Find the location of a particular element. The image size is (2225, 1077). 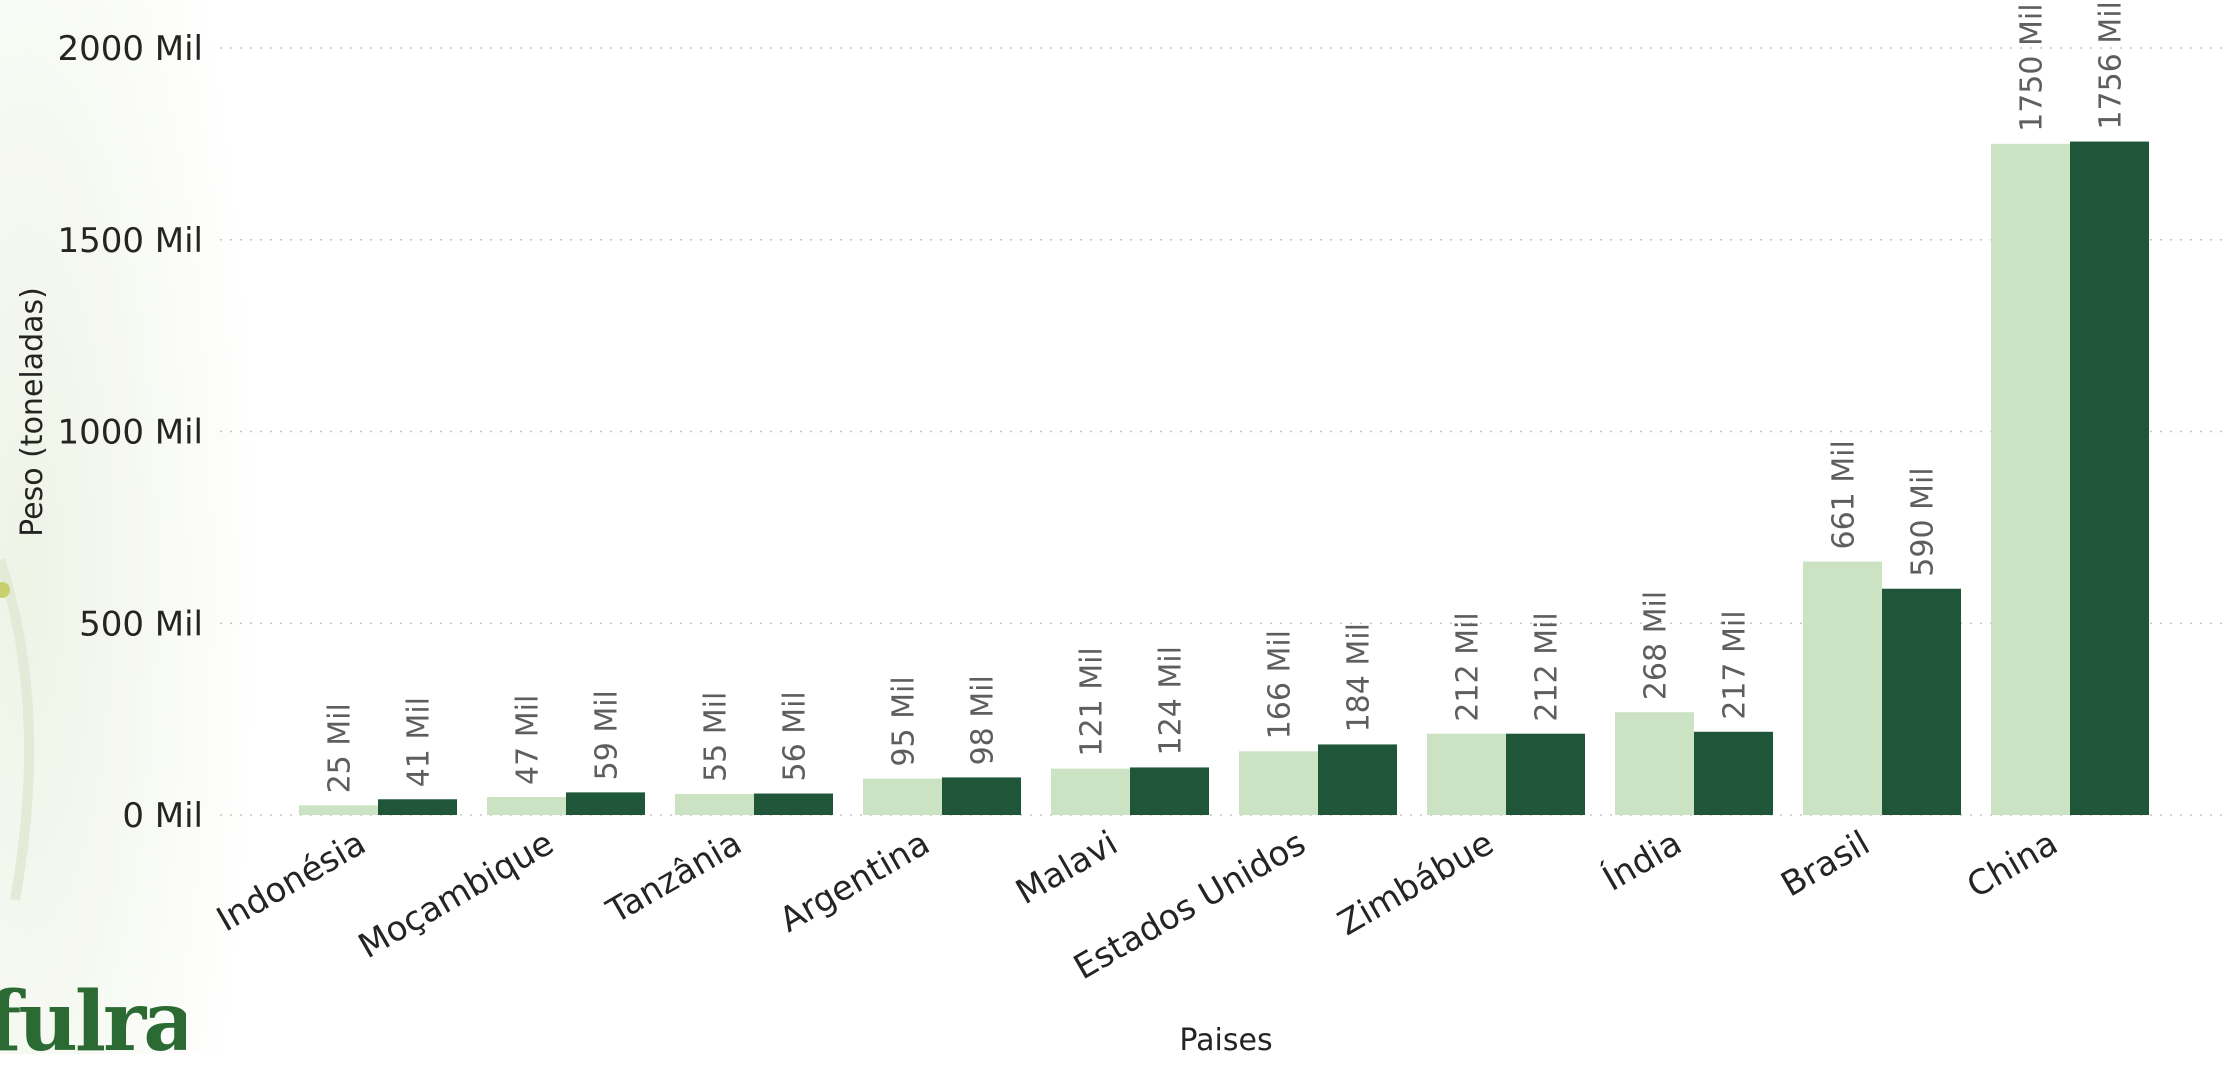

data-label: 166 Mil is located at coordinates (1280, 684).